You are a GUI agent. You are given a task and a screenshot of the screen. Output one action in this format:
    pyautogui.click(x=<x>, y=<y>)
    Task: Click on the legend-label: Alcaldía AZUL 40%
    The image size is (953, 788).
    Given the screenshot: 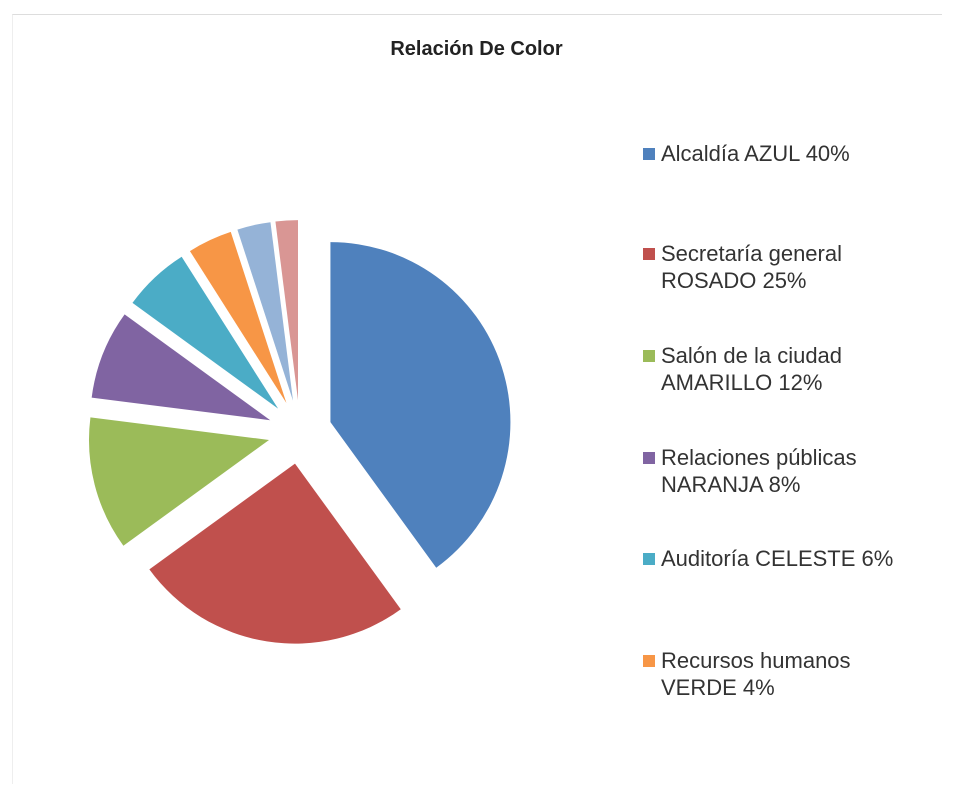 What is the action you would take?
    pyautogui.click(x=755, y=153)
    